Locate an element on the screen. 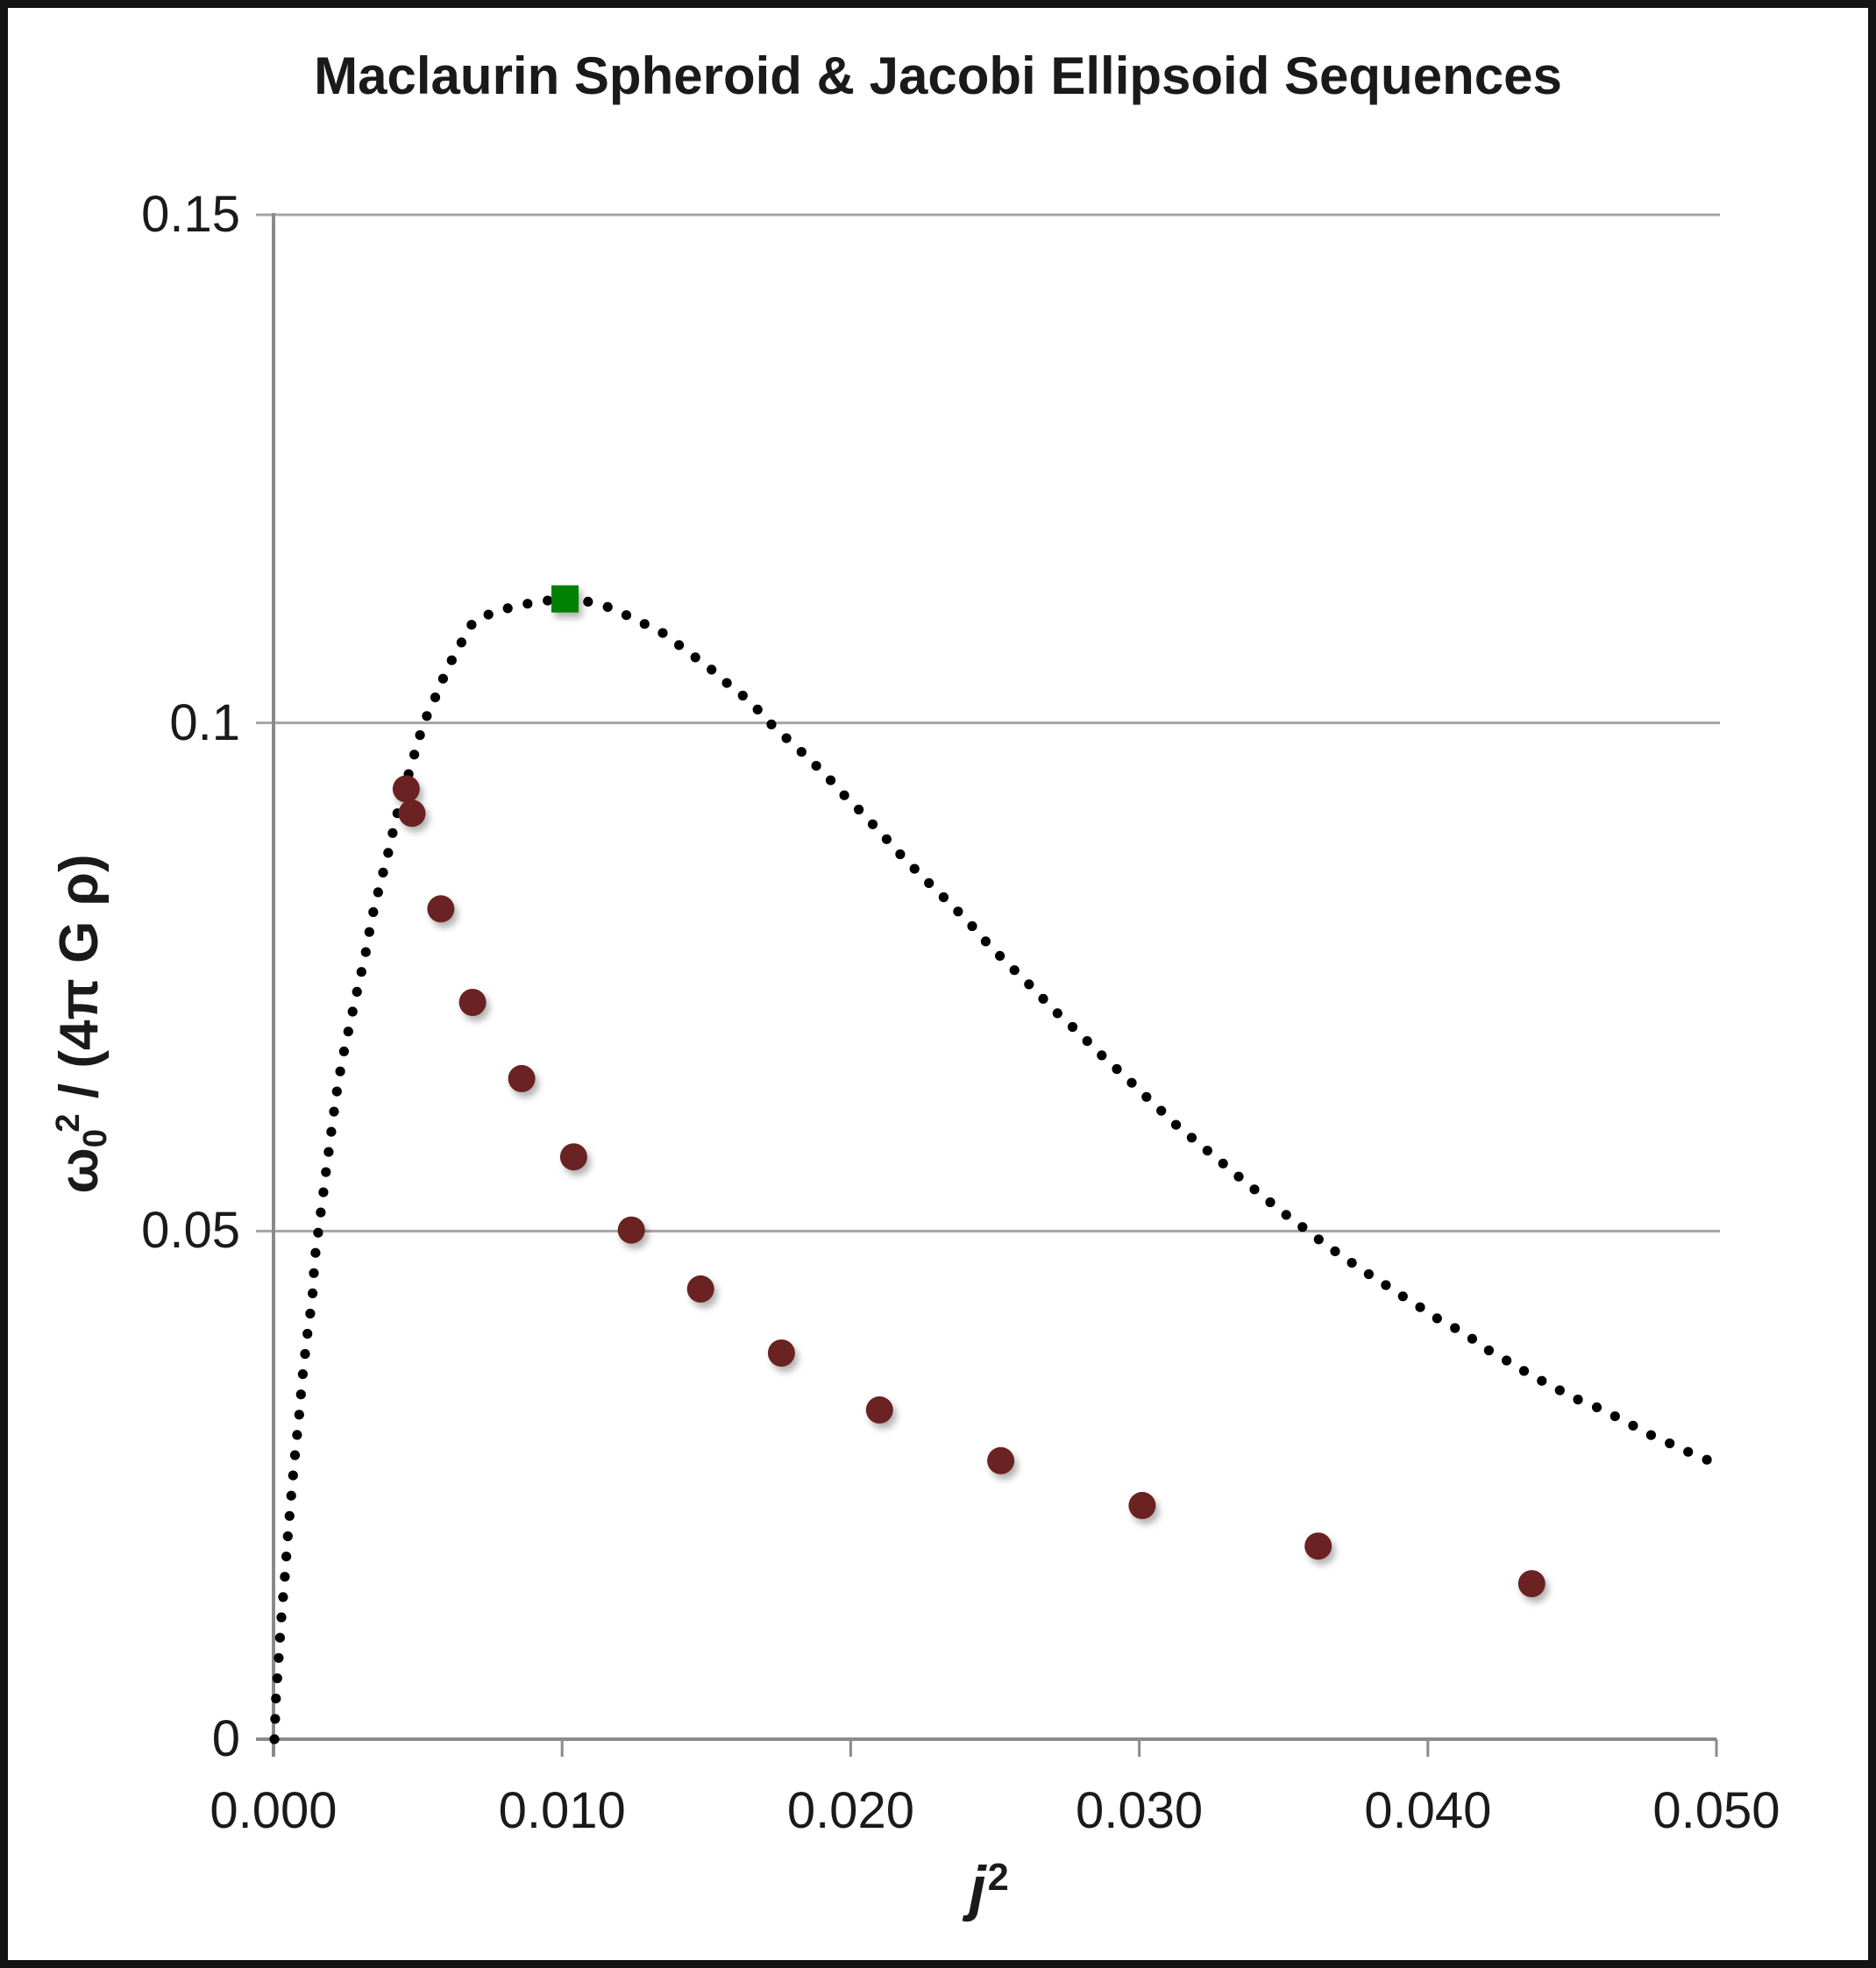 This screenshot has height=1968, width=1876. x-tick-label: 0.050 is located at coordinates (1716, 1810).